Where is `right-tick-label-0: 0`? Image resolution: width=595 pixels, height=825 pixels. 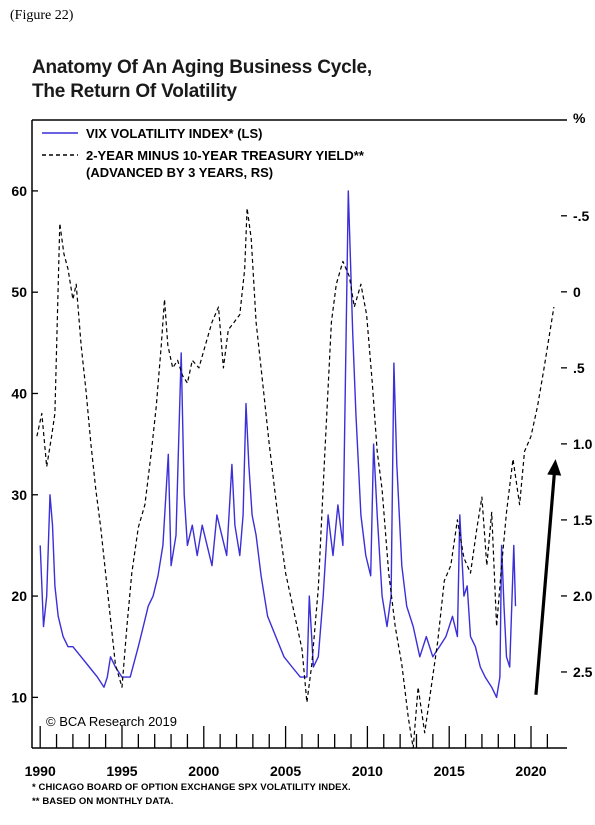
right-tick-label-0: 0 is located at coordinates (577, 292).